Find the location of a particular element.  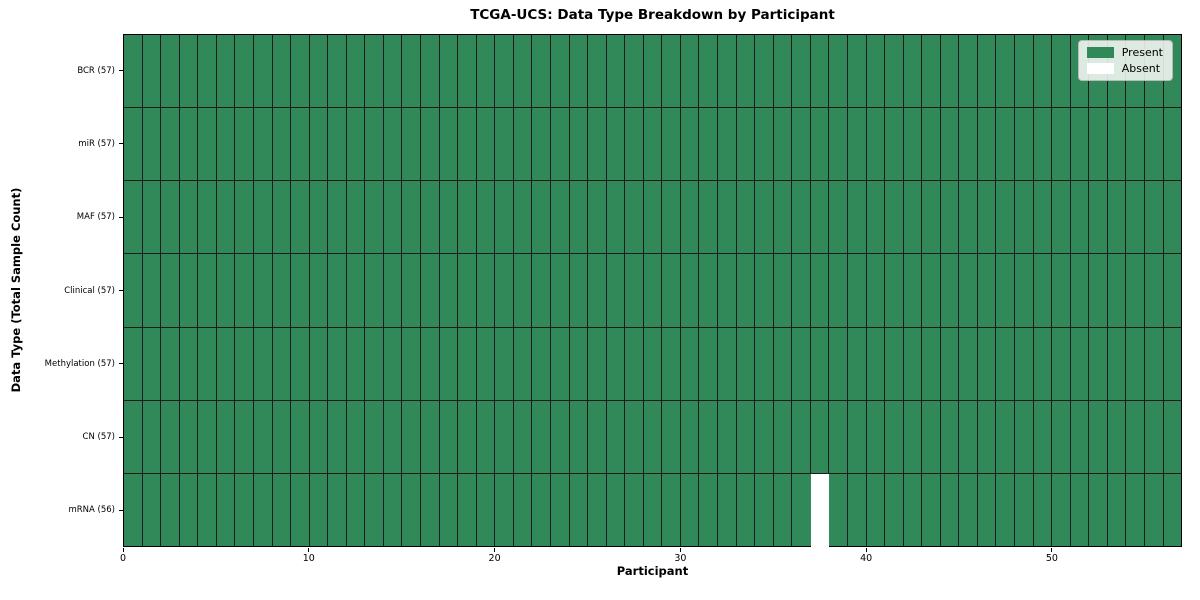

legend-label: Present is located at coordinates (1142, 52).